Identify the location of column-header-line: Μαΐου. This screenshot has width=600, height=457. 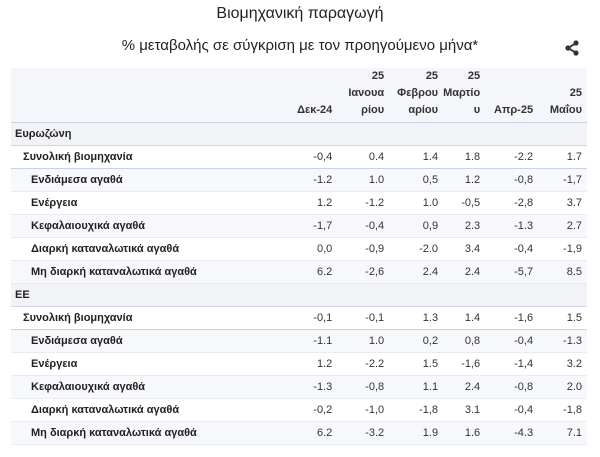
(565, 110).